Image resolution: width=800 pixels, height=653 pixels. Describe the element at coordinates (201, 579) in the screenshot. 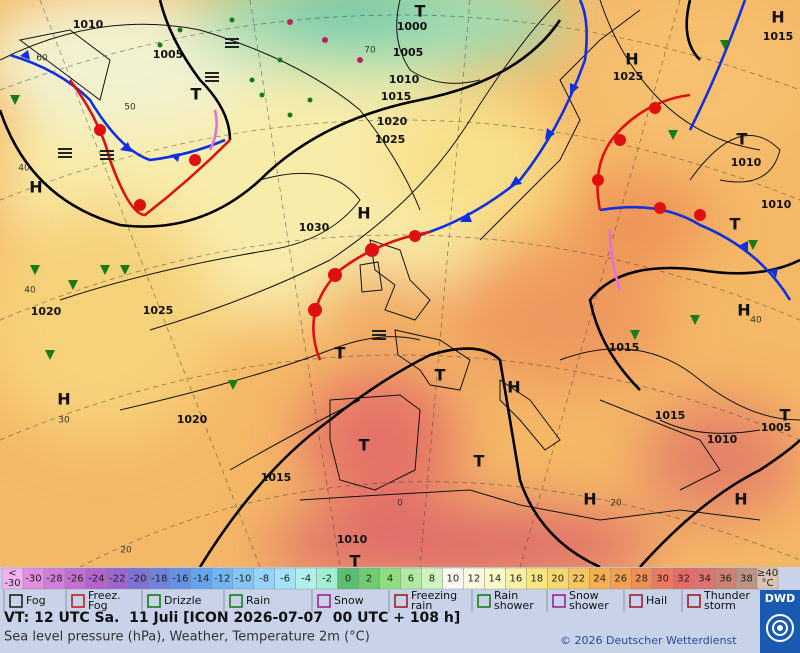

I see `scale-label: -14` at that location.